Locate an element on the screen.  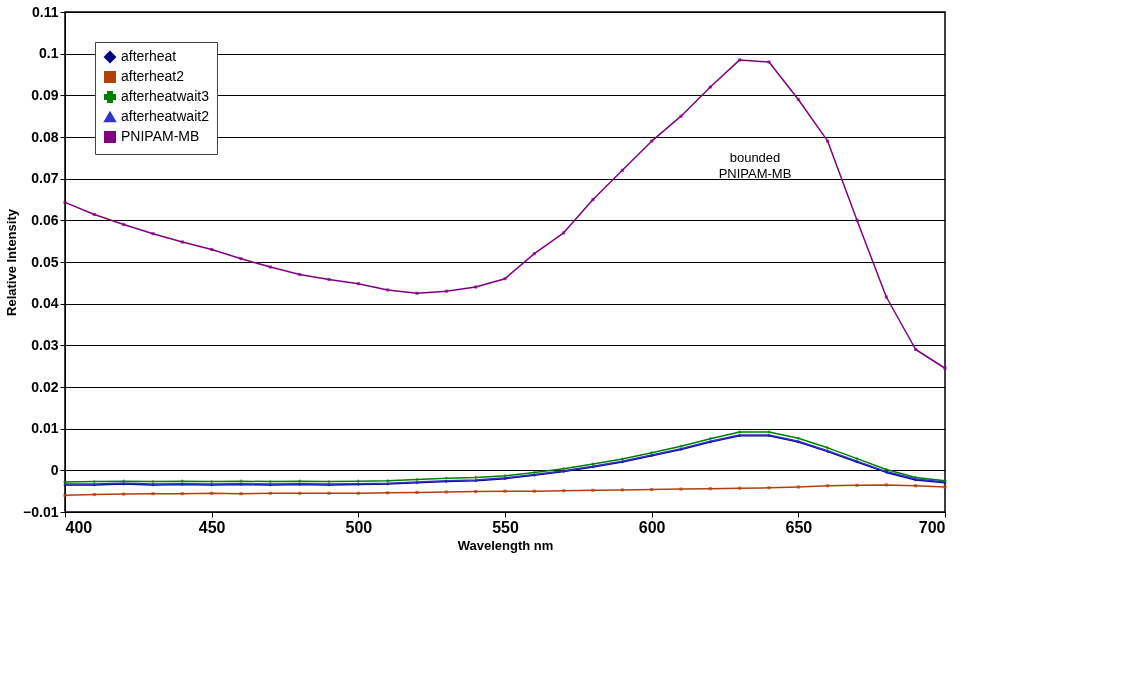
y-tick-label: 0.04 is located at coordinates (45, 303).